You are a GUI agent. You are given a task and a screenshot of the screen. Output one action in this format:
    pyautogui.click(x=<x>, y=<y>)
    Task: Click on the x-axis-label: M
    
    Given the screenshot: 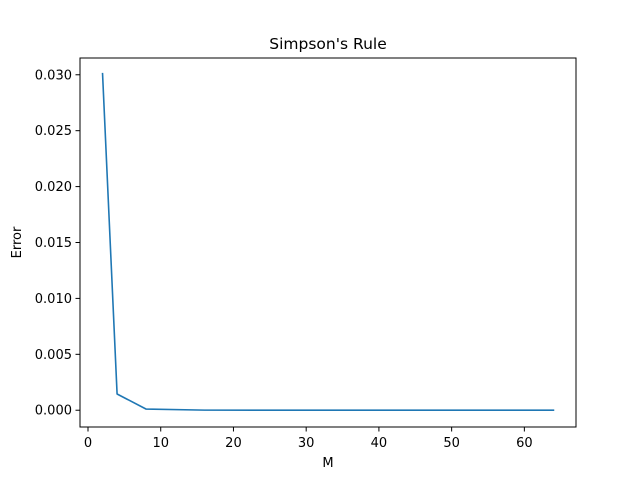 What is the action you would take?
    pyautogui.click(x=327, y=463)
    